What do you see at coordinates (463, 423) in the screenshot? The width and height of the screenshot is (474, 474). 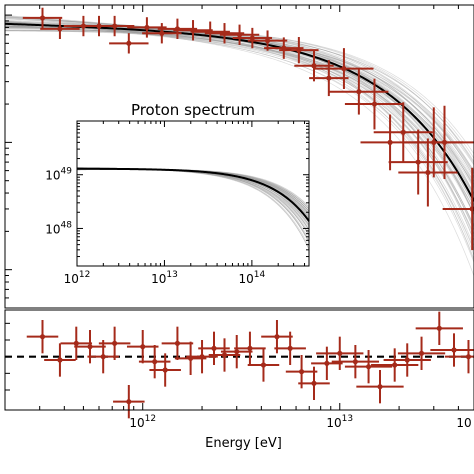 I see `x-tick-label: 10` at bounding box center [463, 423].